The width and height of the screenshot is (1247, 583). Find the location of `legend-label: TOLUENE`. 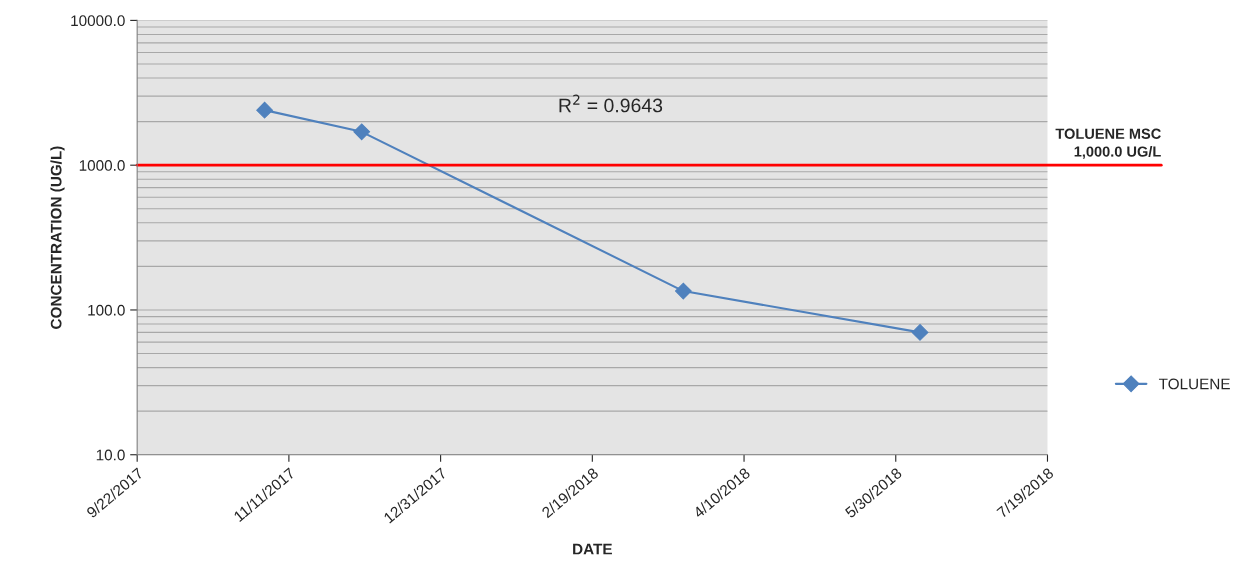

legend-label: TOLUENE is located at coordinates (1194, 384).